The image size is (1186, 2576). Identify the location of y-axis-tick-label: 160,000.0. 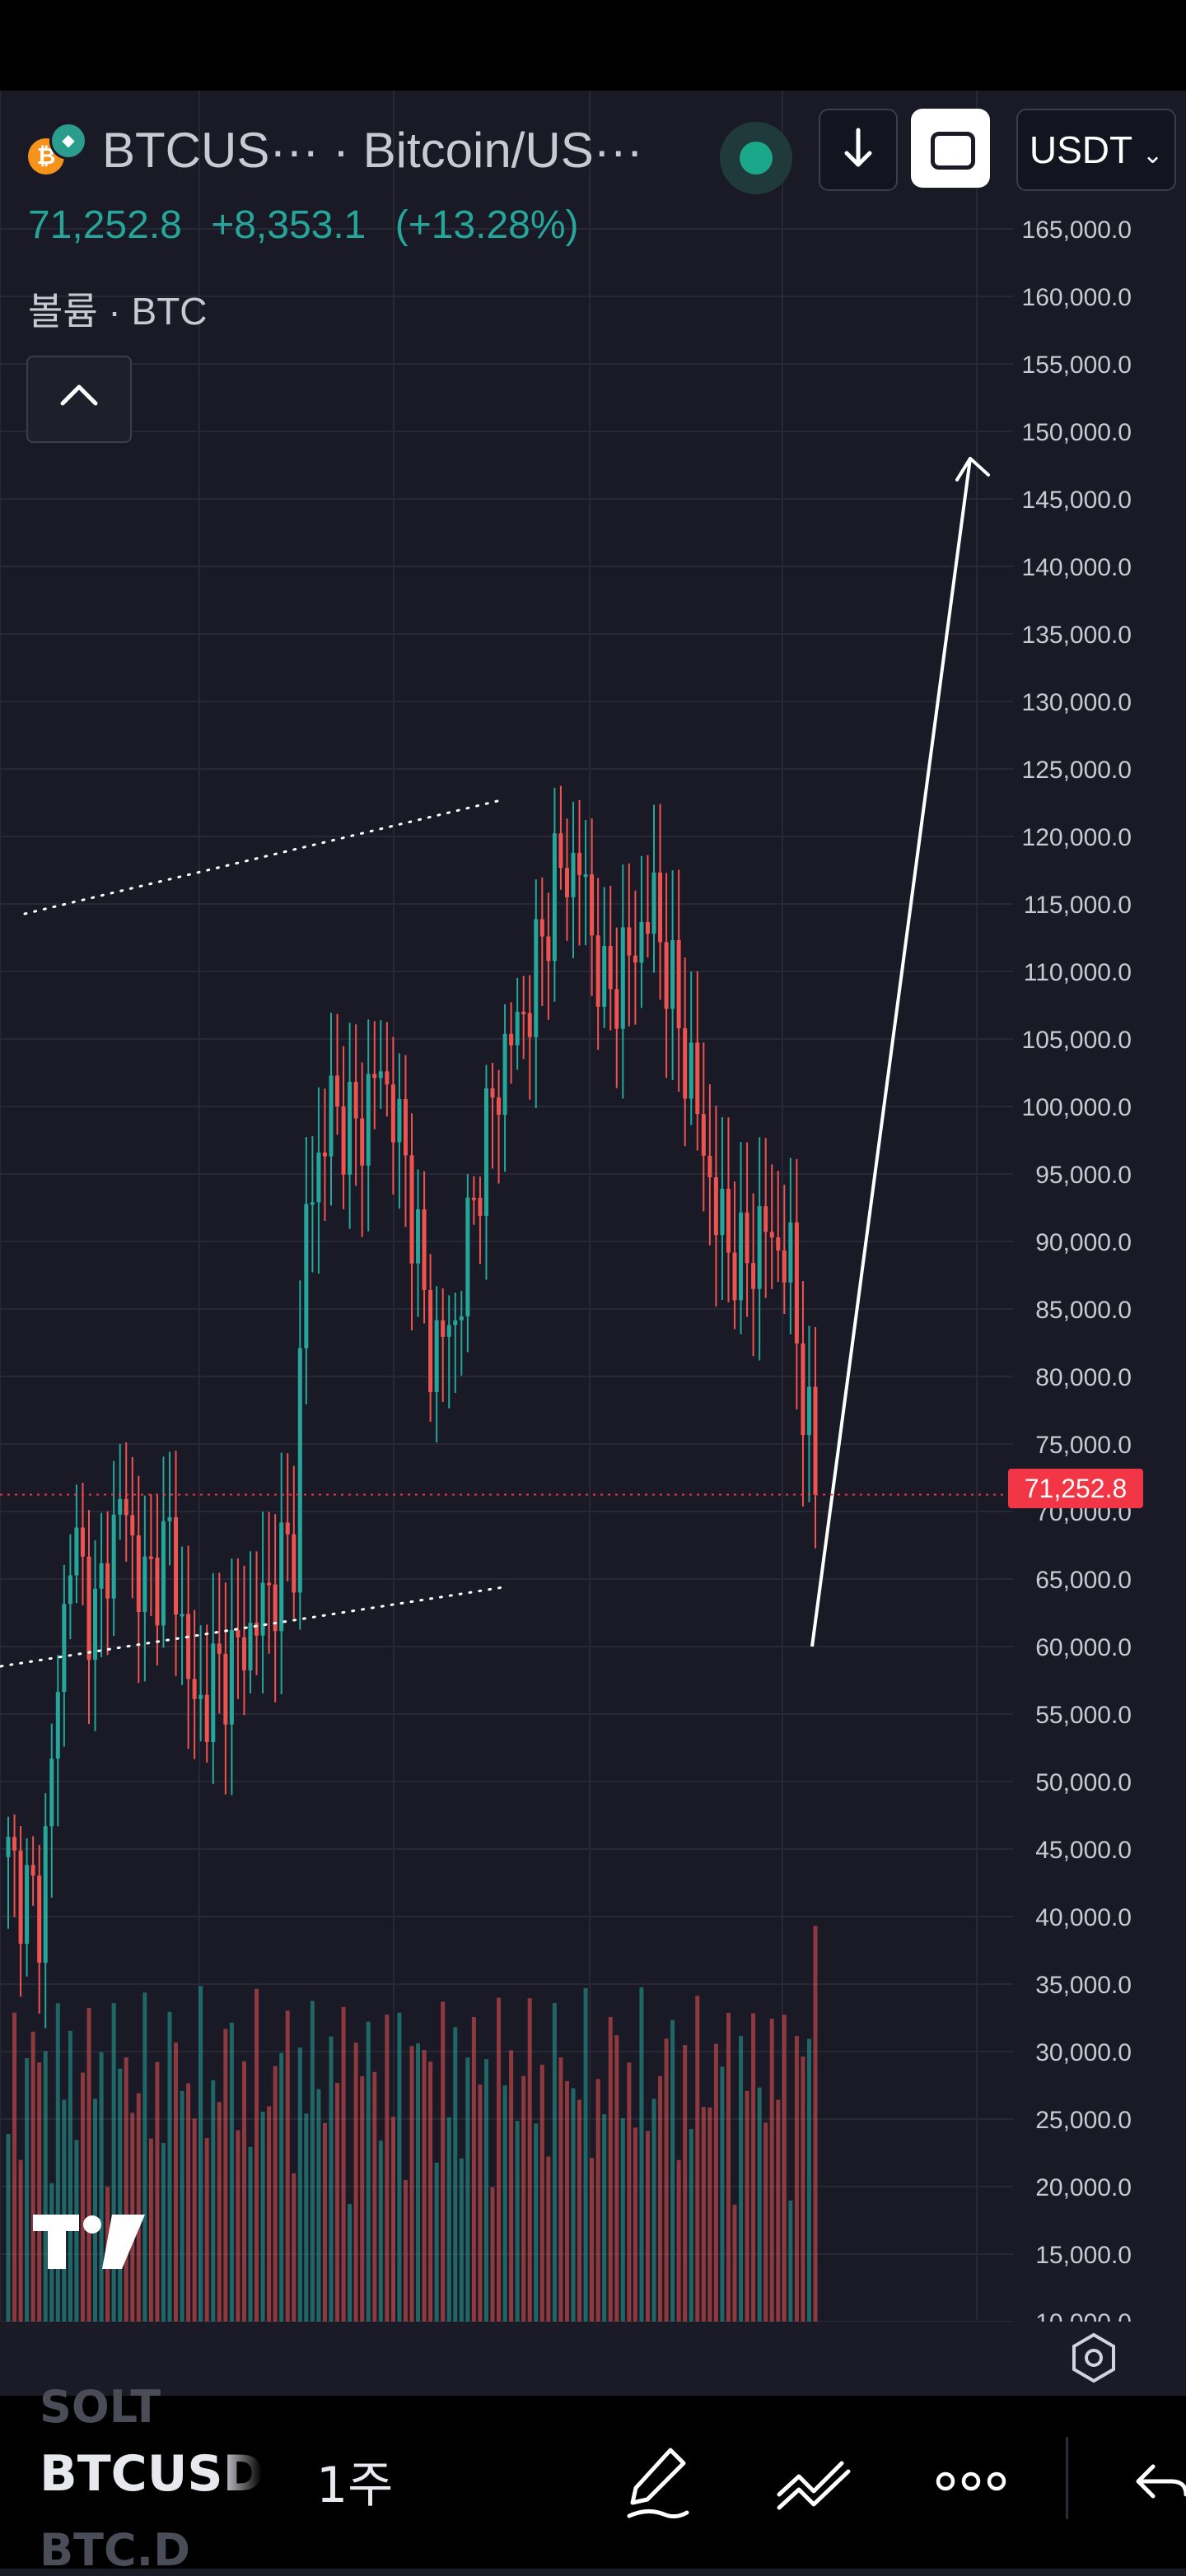
(1077, 297).